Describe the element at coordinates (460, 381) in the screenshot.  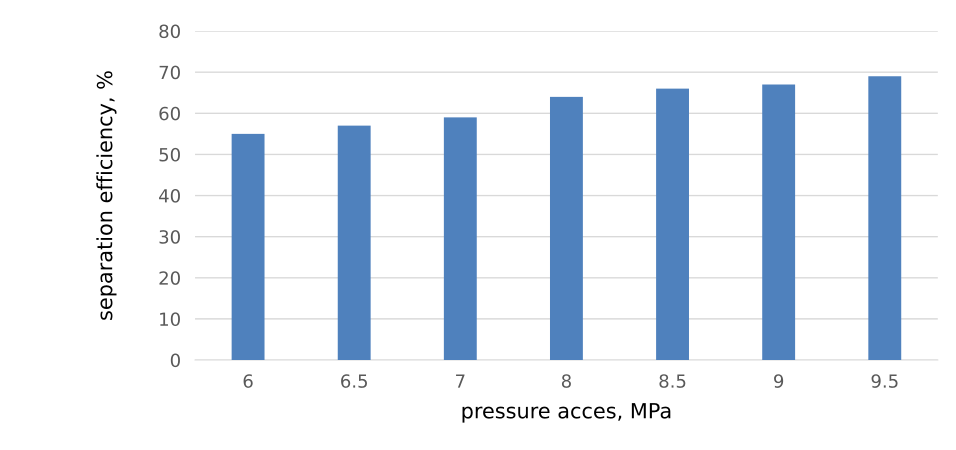
I see `x-tick-label: 7` at that location.